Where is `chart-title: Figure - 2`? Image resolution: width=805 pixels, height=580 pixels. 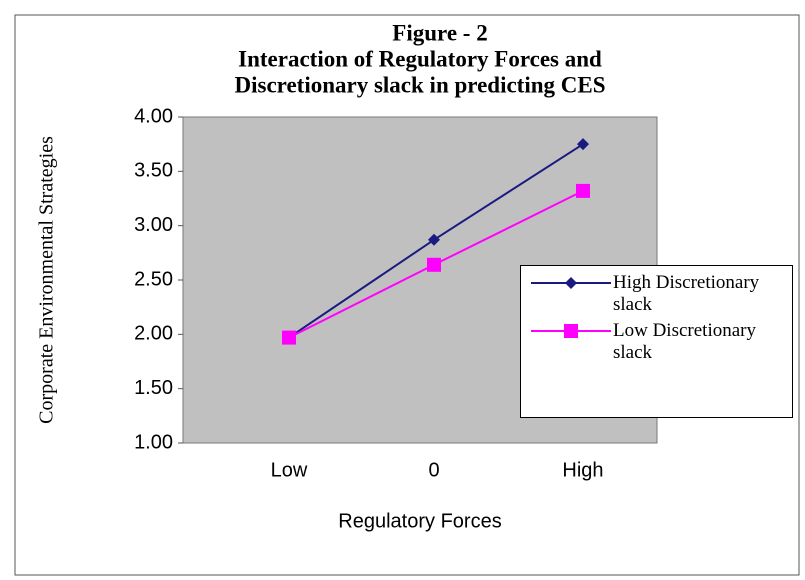 chart-title: Figure - 2 is located at coordinates (439, 32).